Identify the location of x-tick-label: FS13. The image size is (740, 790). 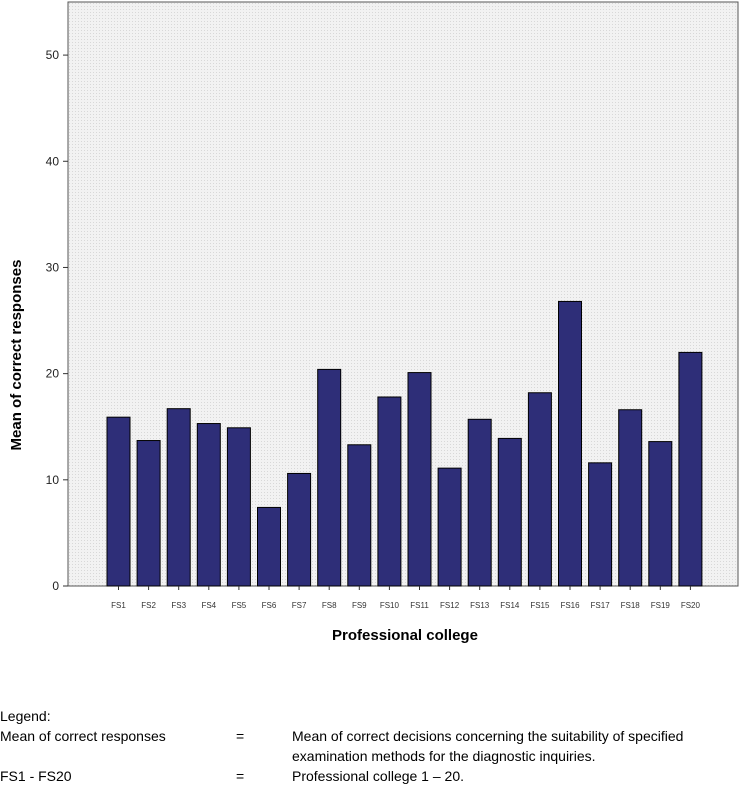
(480, 605).